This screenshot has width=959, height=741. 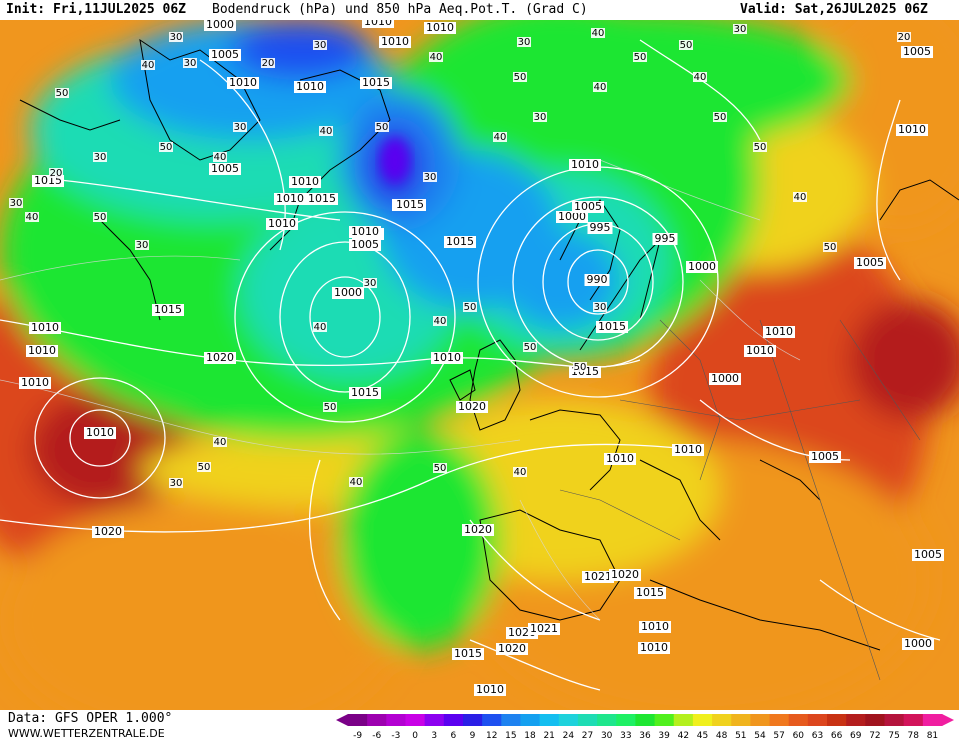 What do you see at coordinates (348, 292) in the screenshot?
I see `isobar-label: 1000` at bounding box center [348, 292].